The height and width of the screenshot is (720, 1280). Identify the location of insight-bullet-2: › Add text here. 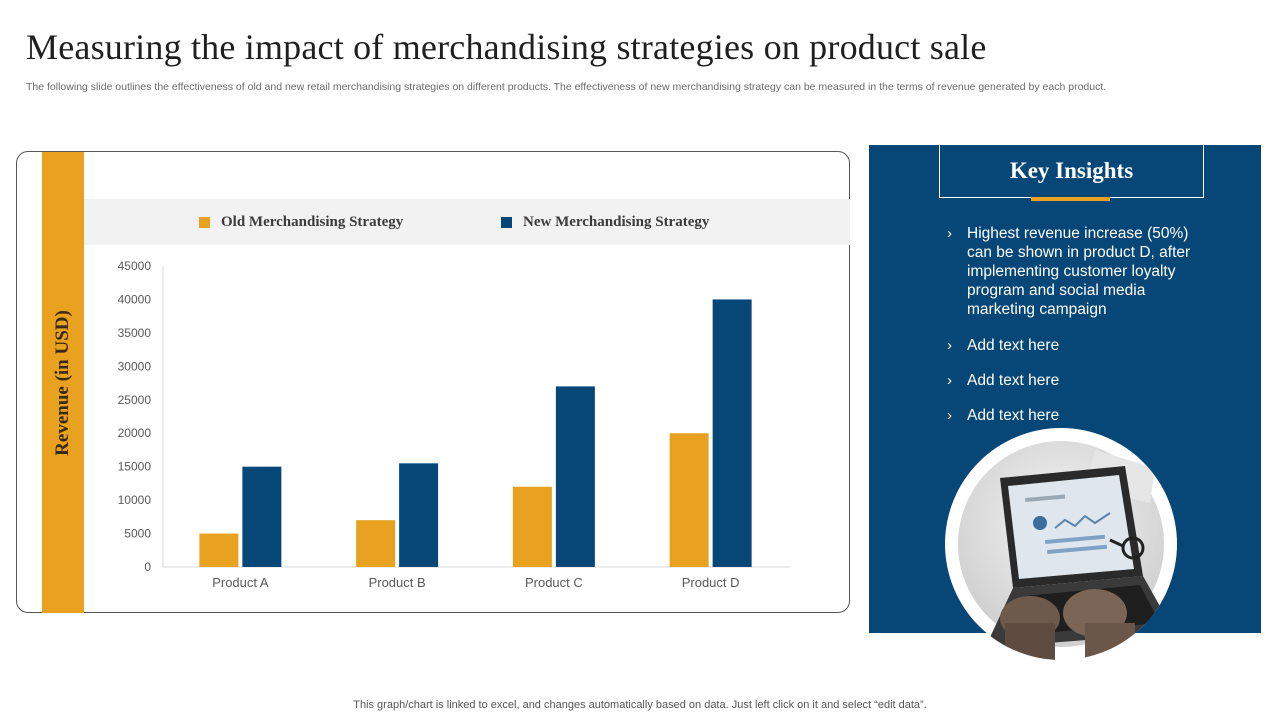
(1069, 345).